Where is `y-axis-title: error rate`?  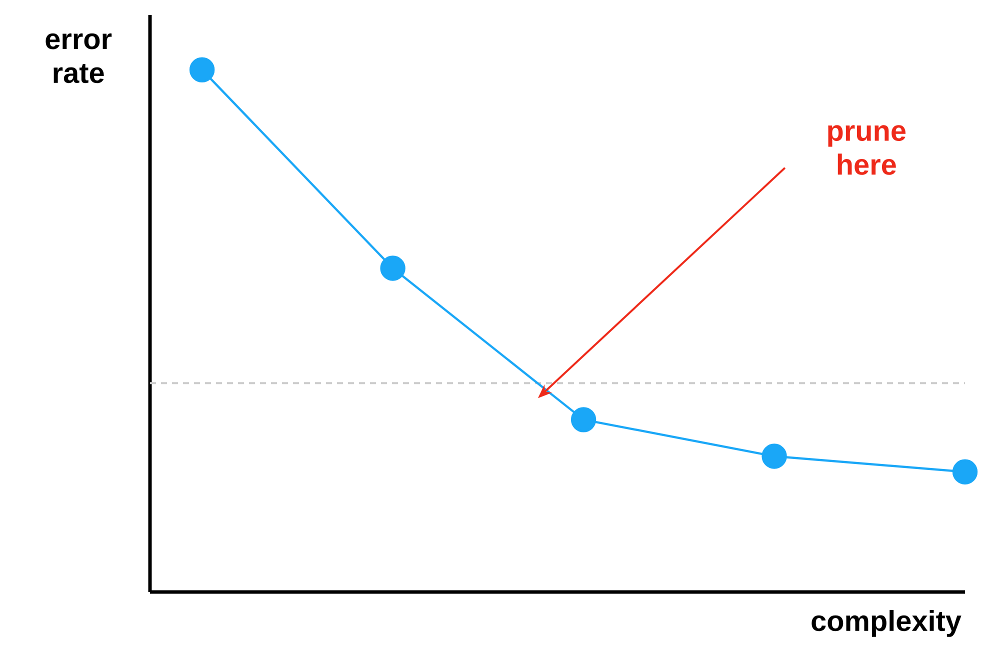 y-axis-title: error rate is located at coordinates (79, 58).